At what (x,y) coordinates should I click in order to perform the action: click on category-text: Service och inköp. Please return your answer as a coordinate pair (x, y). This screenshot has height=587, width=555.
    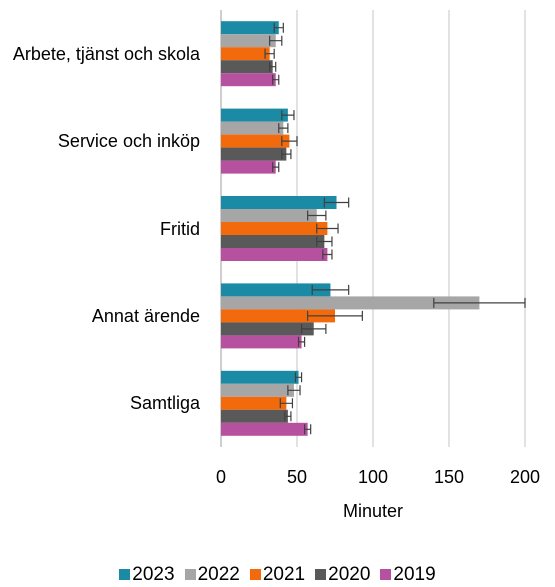
    Looking at the image, I should click on (128, 141).